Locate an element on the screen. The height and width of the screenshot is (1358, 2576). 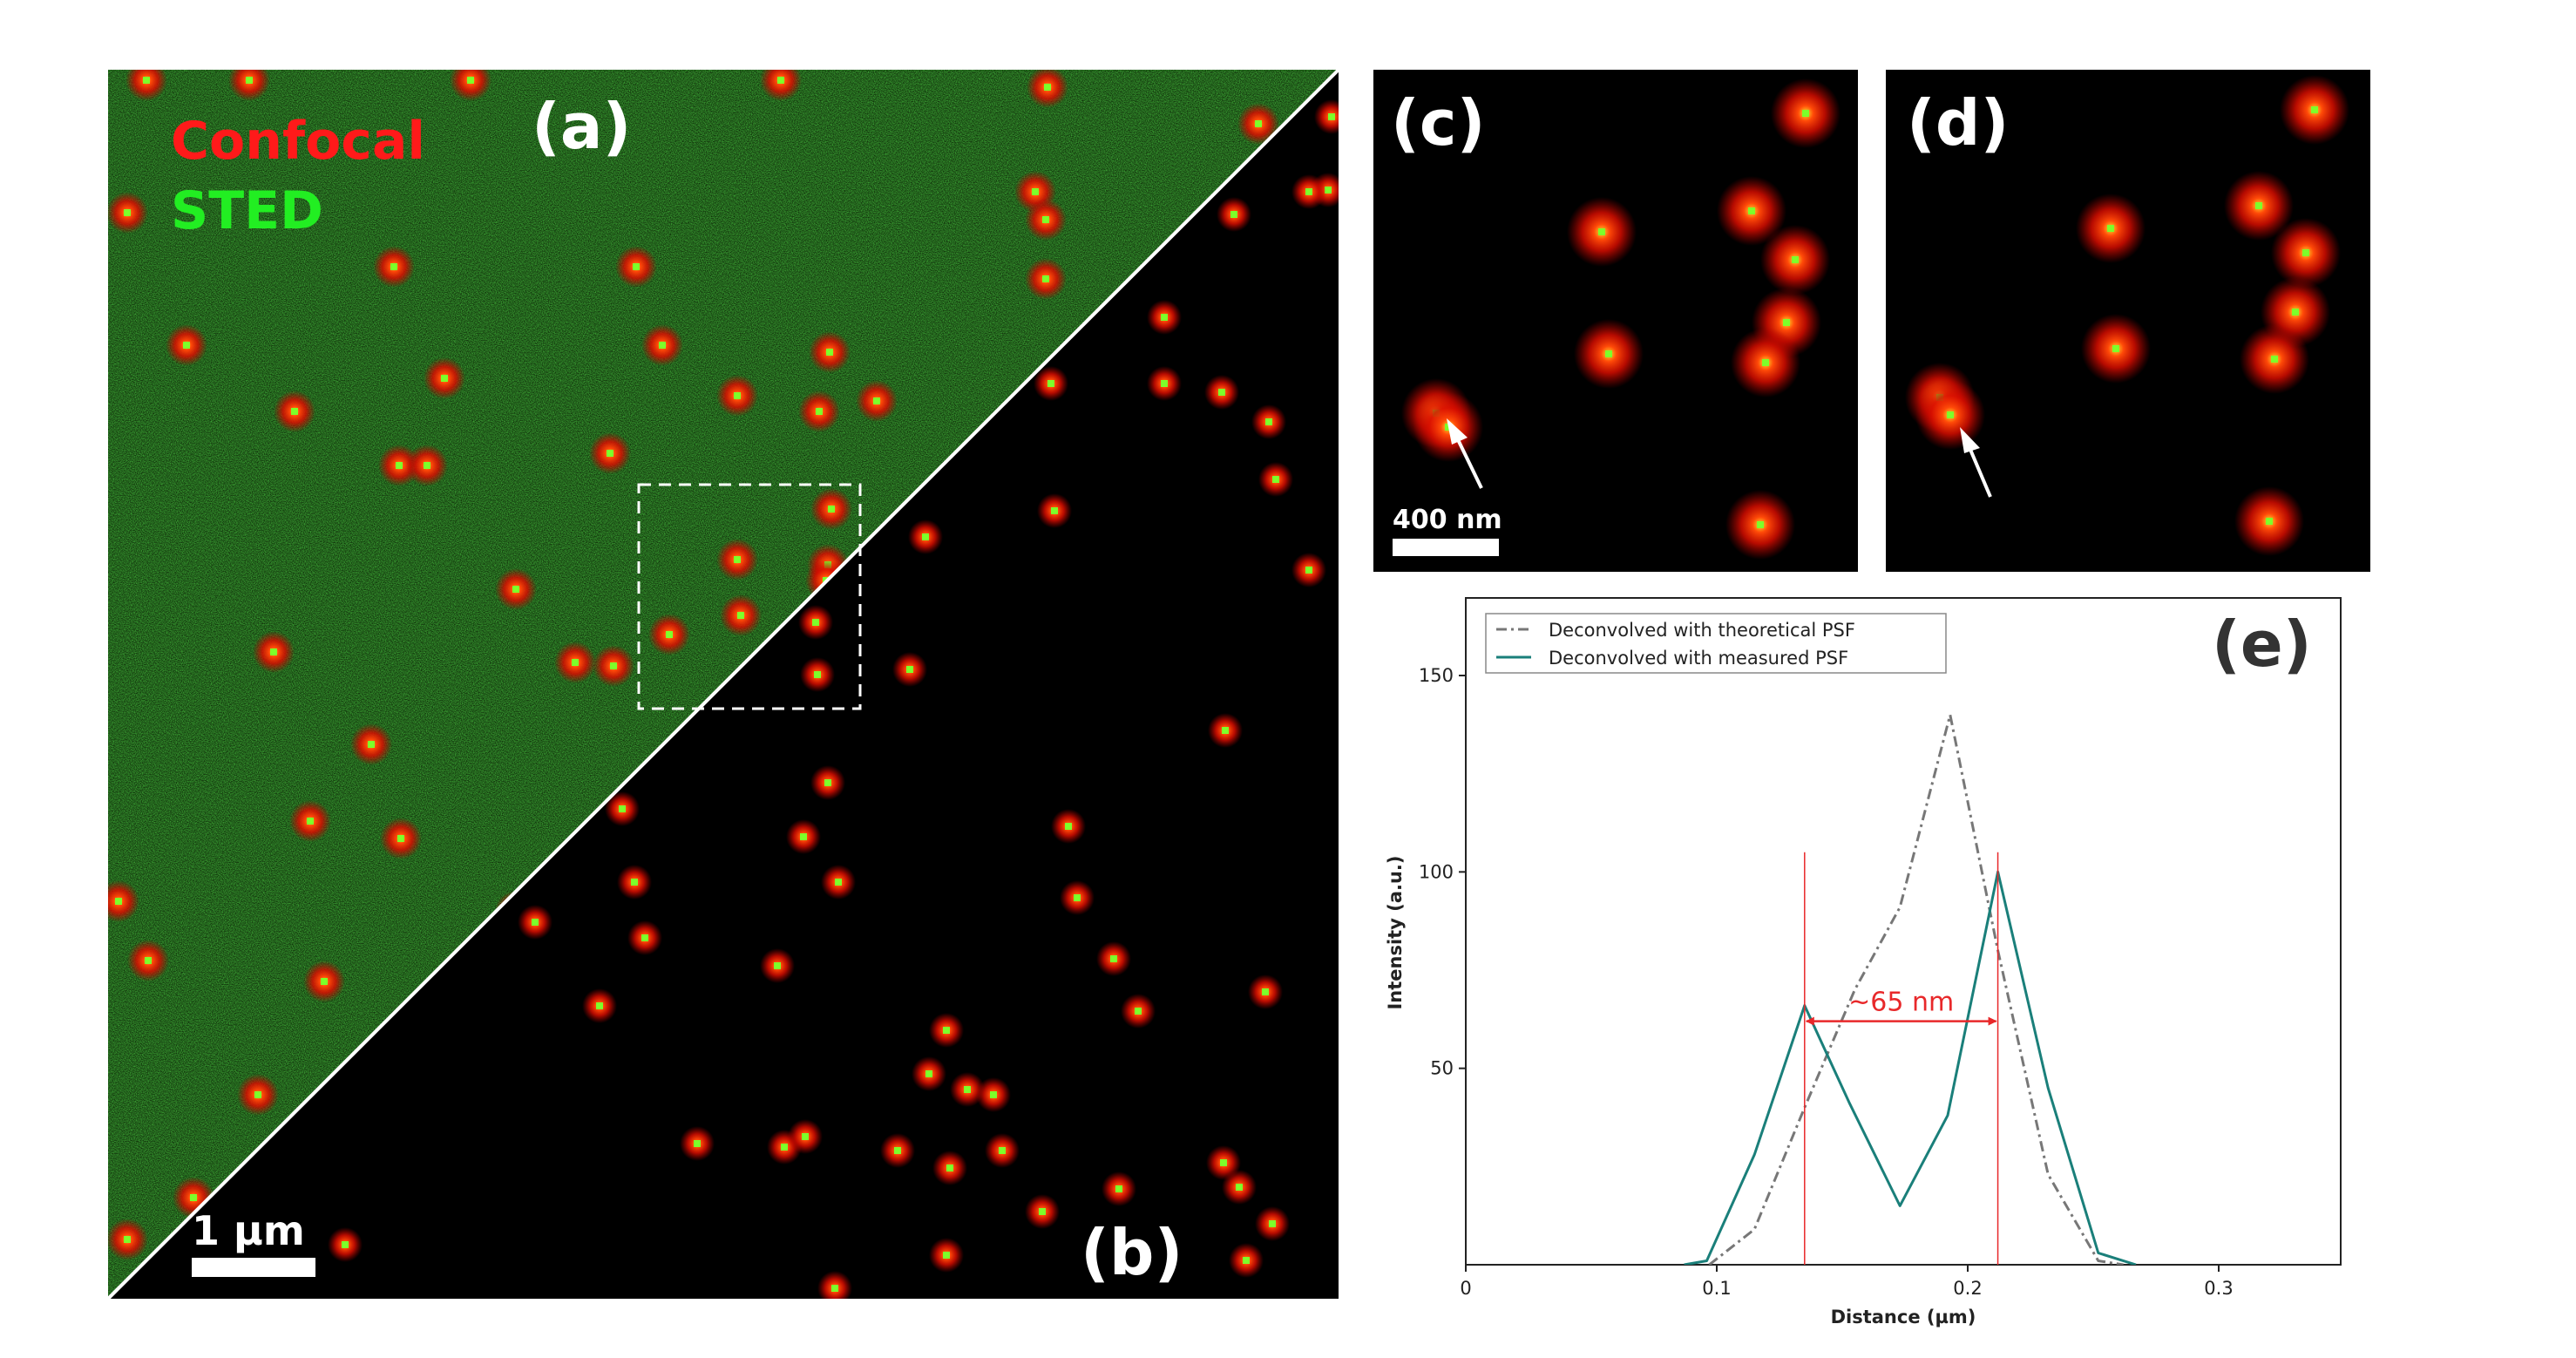
series-line-measured is located at coordinates (1910, 1067).